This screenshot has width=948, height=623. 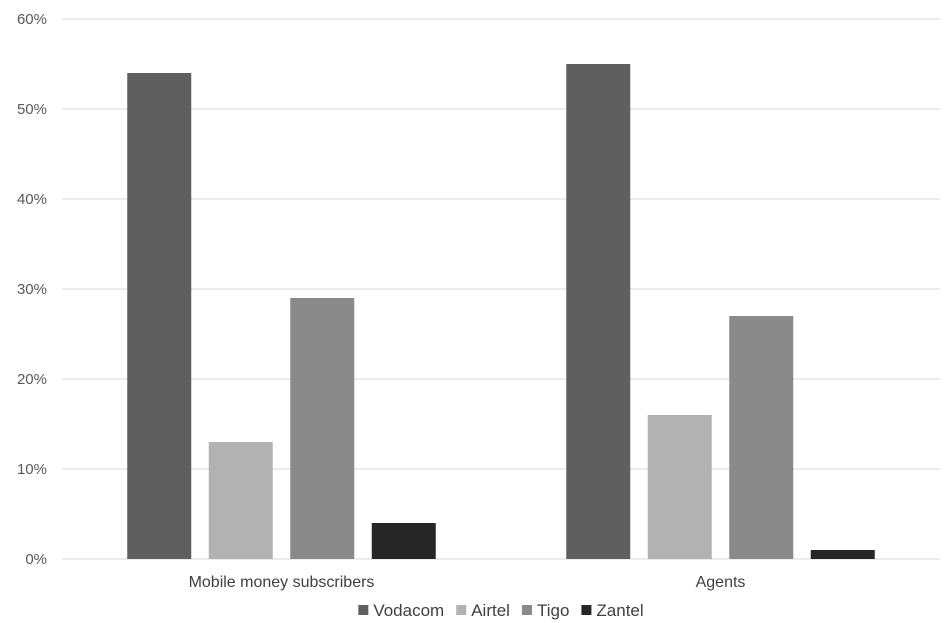 What do you see at coordinates (461, 610) in the screenshot?
I see `legend-swatch-airtel` at bounding box center [461, 610].